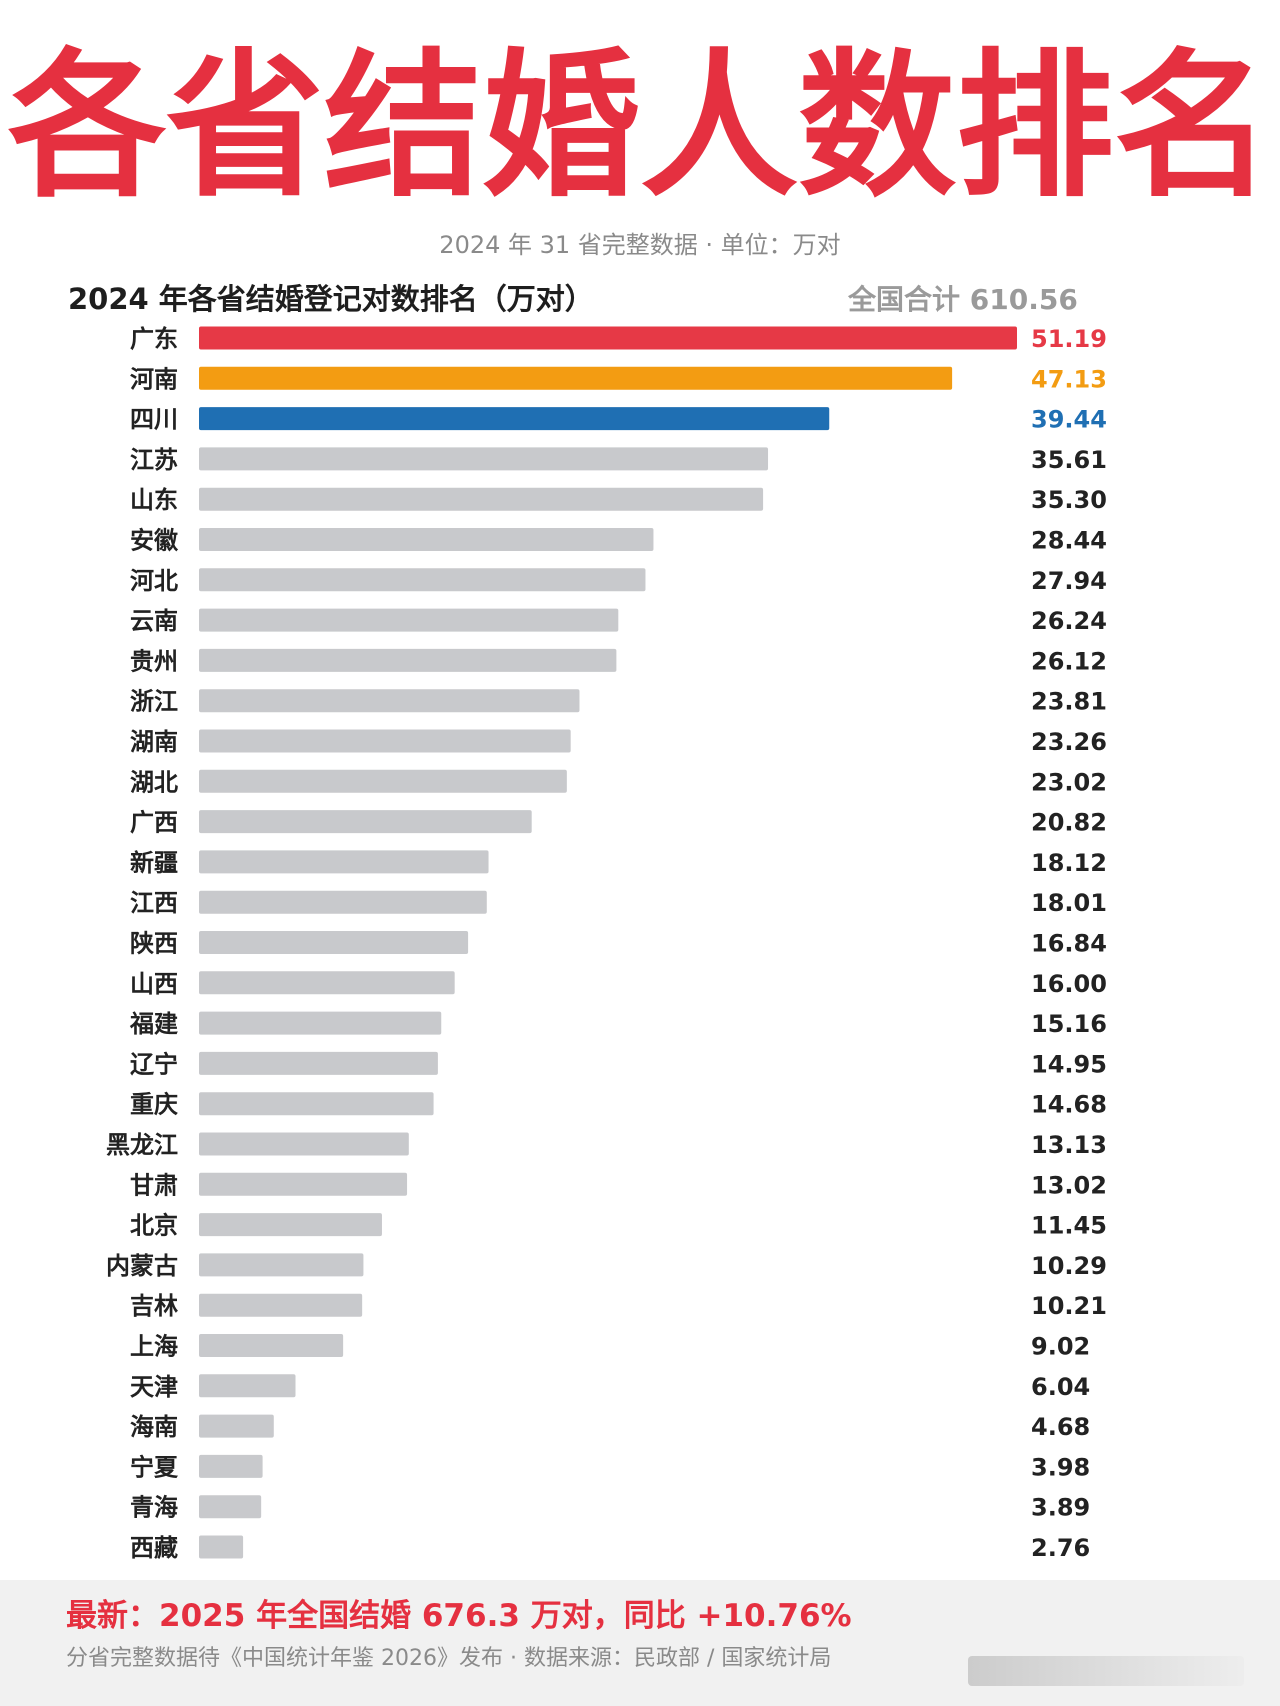 Image resolution: width=1280 pixels, height=1706 pixels. I want to click on data-label: 3.98, so click(1060, 1467).